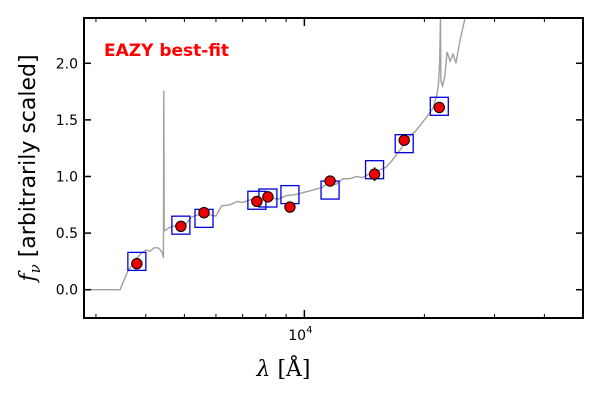 The image size is (600, 400). I want to click on y-axis-label: fν [arbitrarily scaled], so click(30, 168).